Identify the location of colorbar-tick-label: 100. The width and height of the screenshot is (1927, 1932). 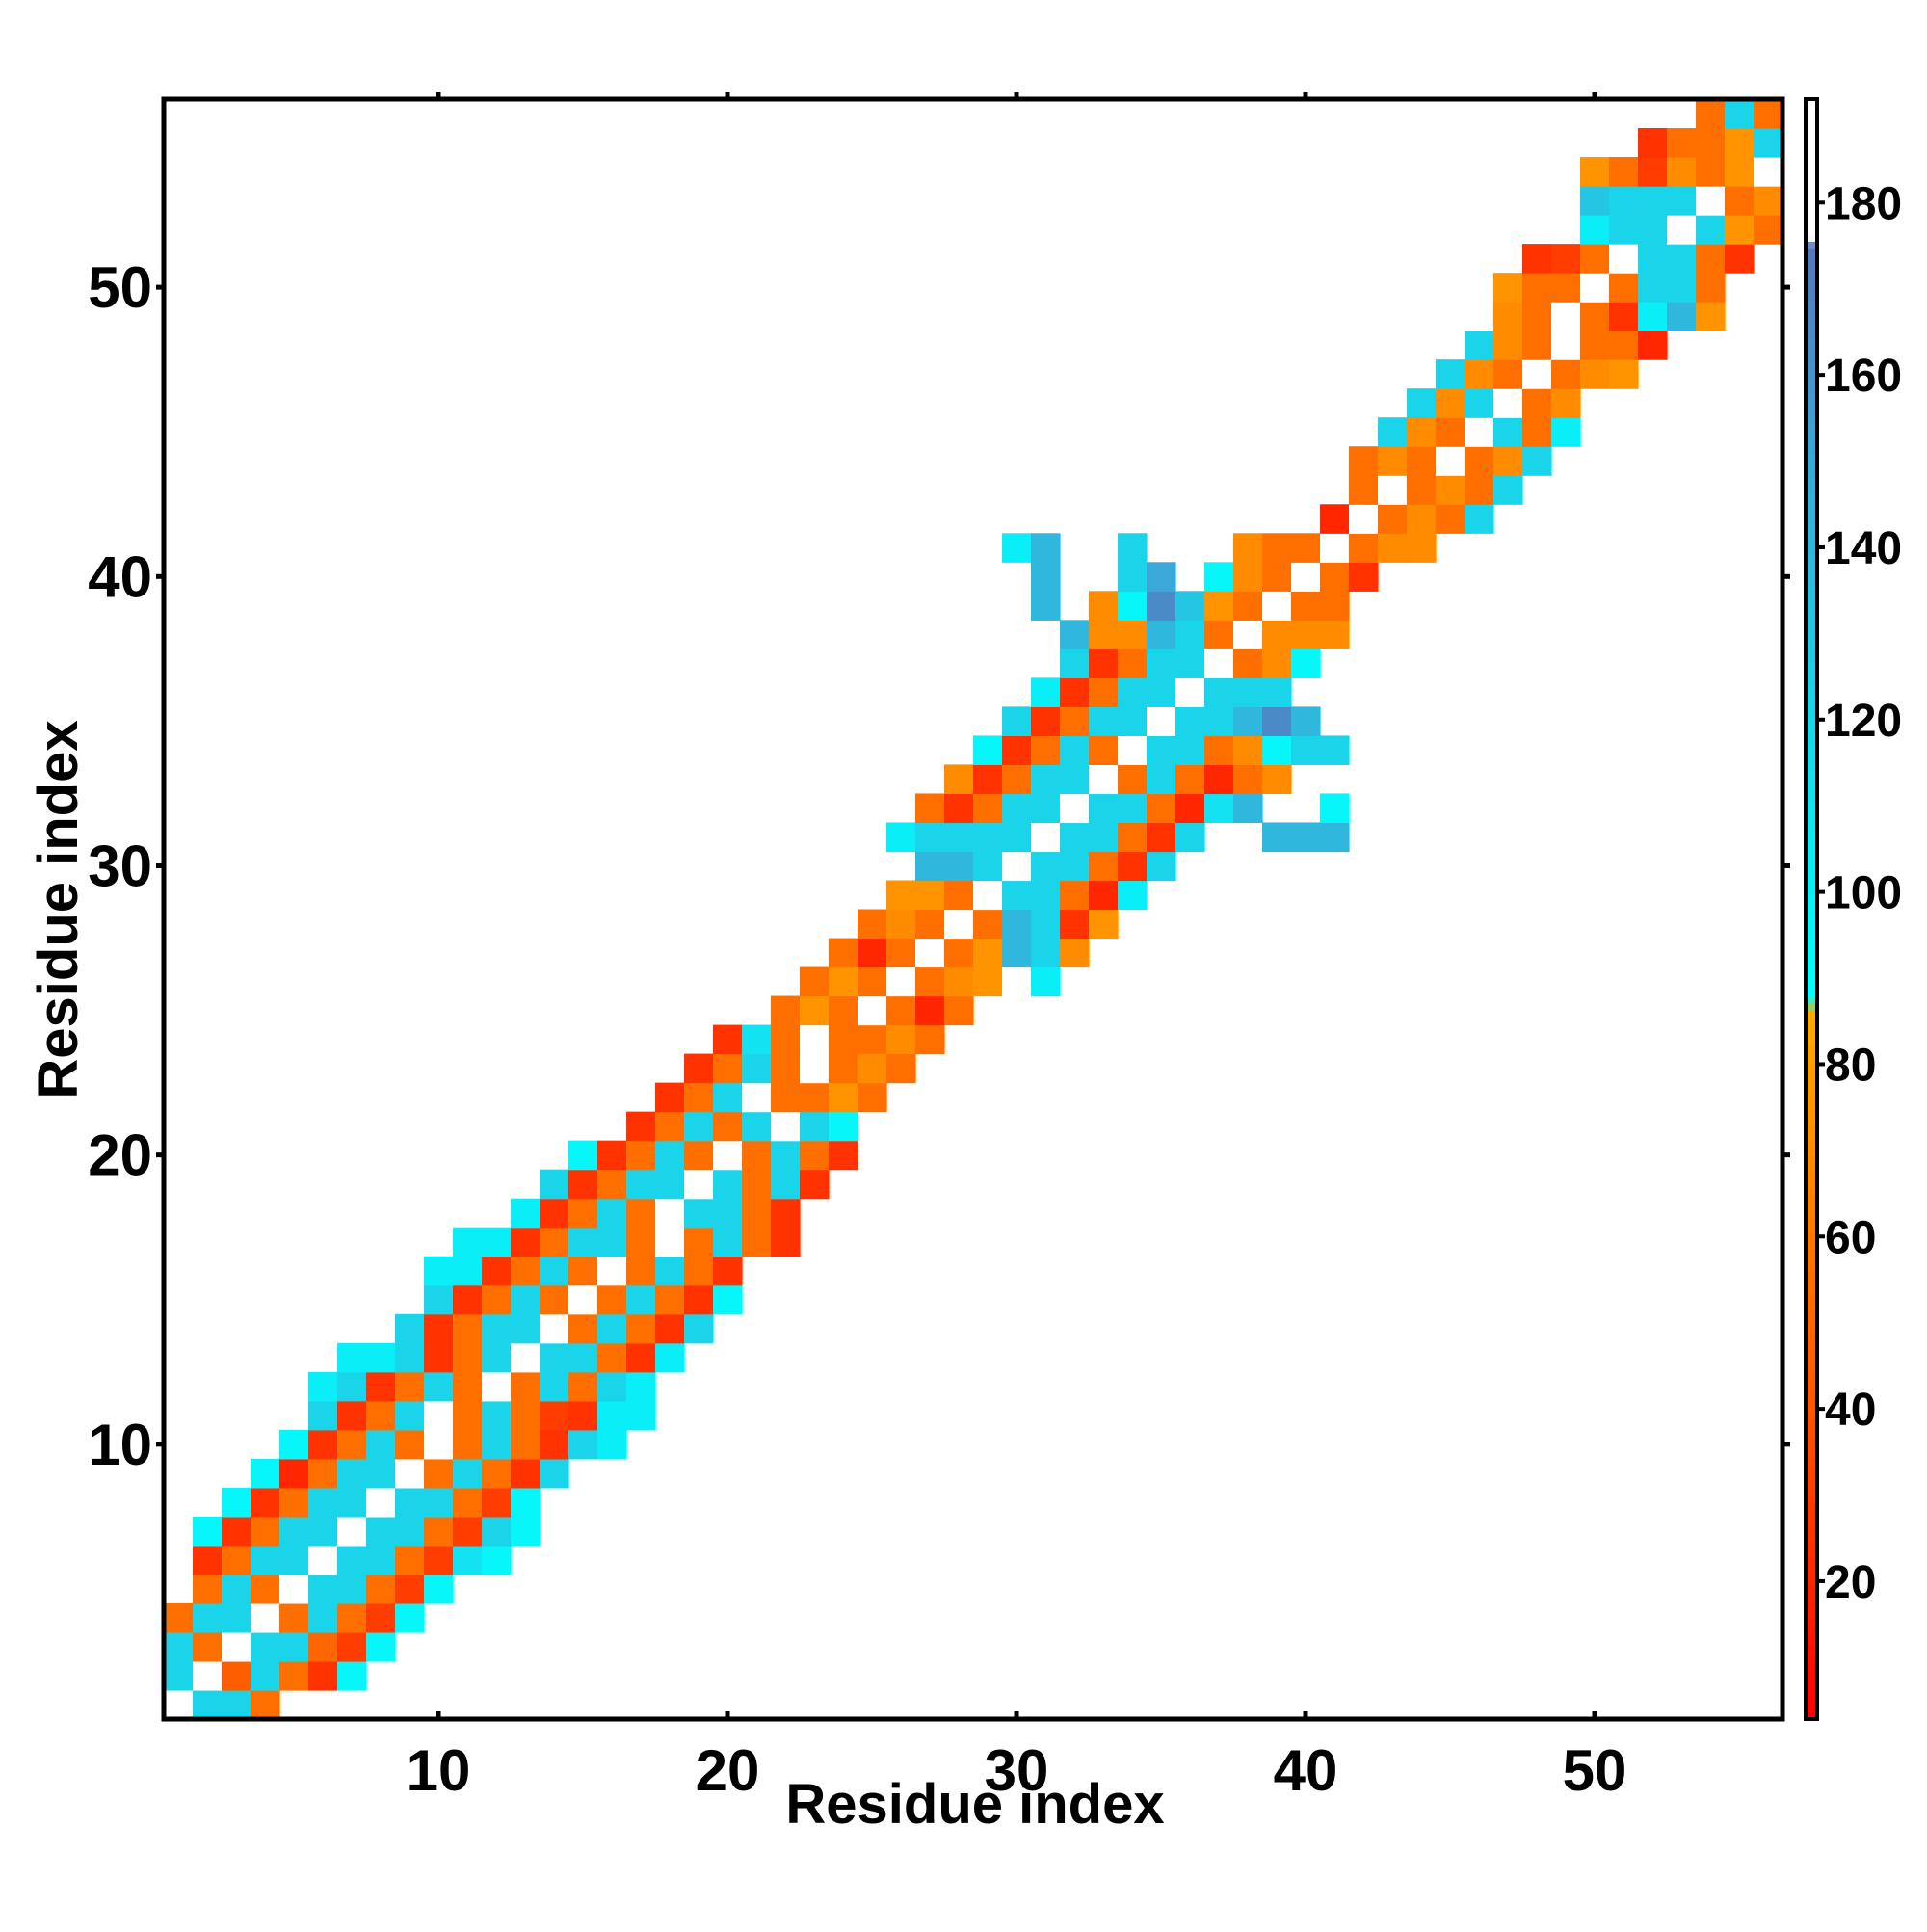
(1864, 893).